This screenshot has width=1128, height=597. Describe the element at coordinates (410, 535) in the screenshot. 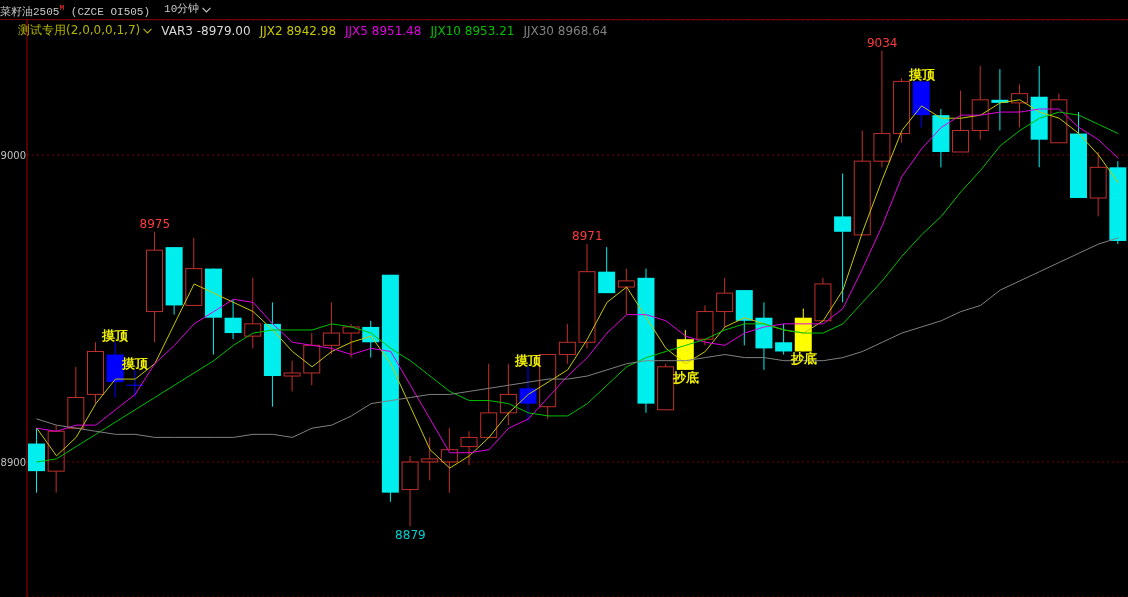

I see `annotation: 8879` at that location.